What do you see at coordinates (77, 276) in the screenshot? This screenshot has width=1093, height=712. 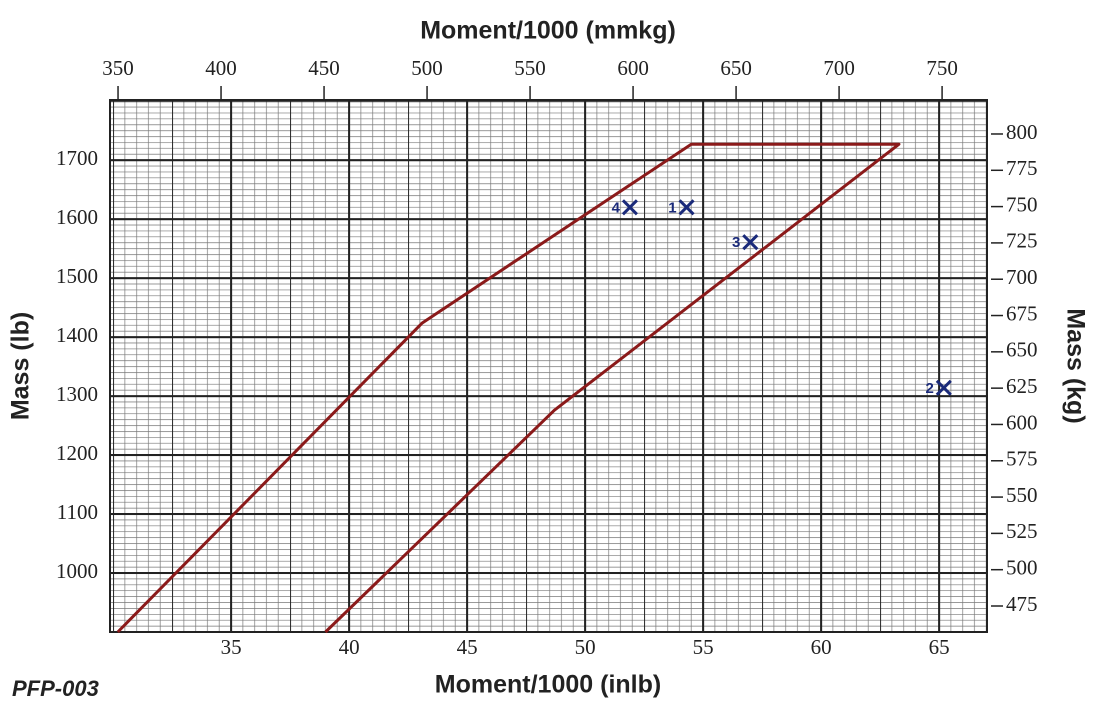 I see `y-tick-label: 1500` at bounding box center [77, 276].